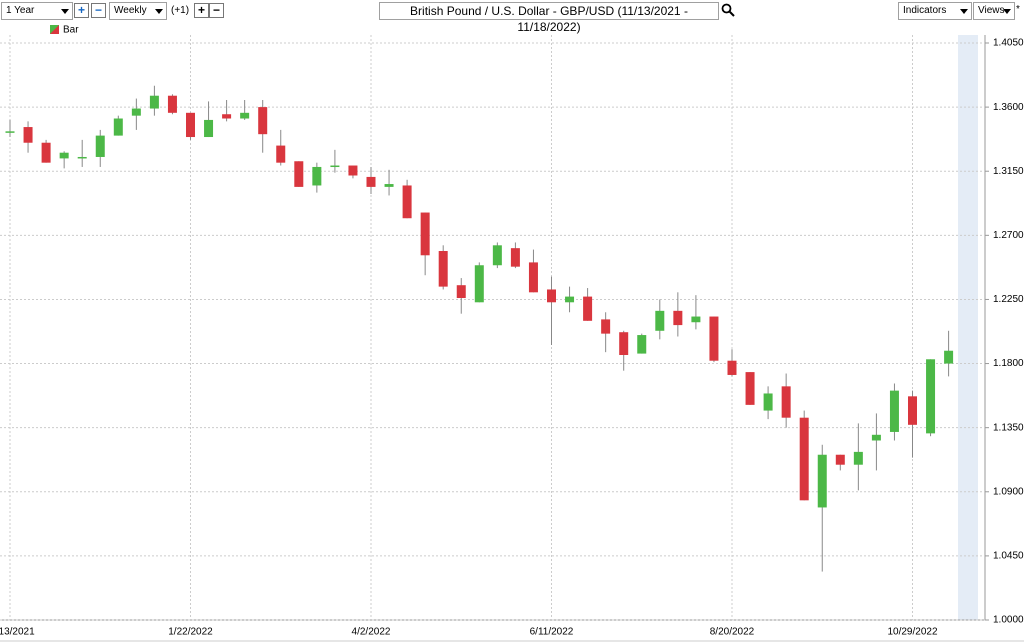 This screenshot has width=1024, height=644. What do you see at coordinates (98, 10) in the screenshot?
I see `zoom-out: −` at bounding box center [98, 10].